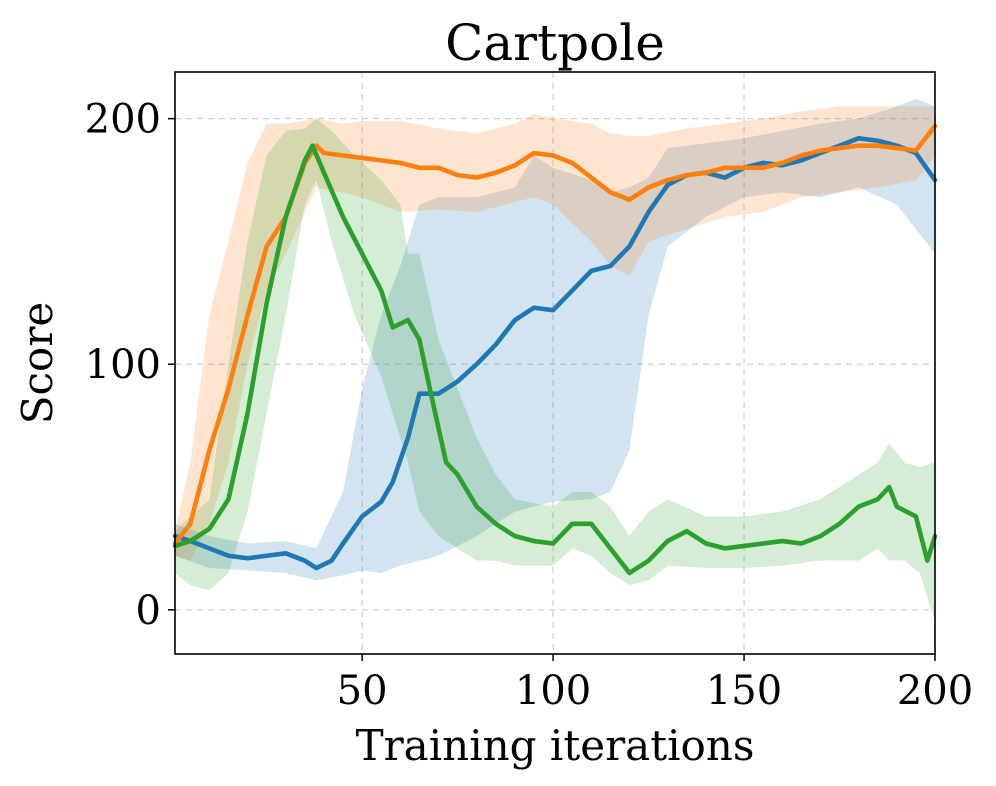  I want to click on x-tick-label: 50, so click(362, 691).